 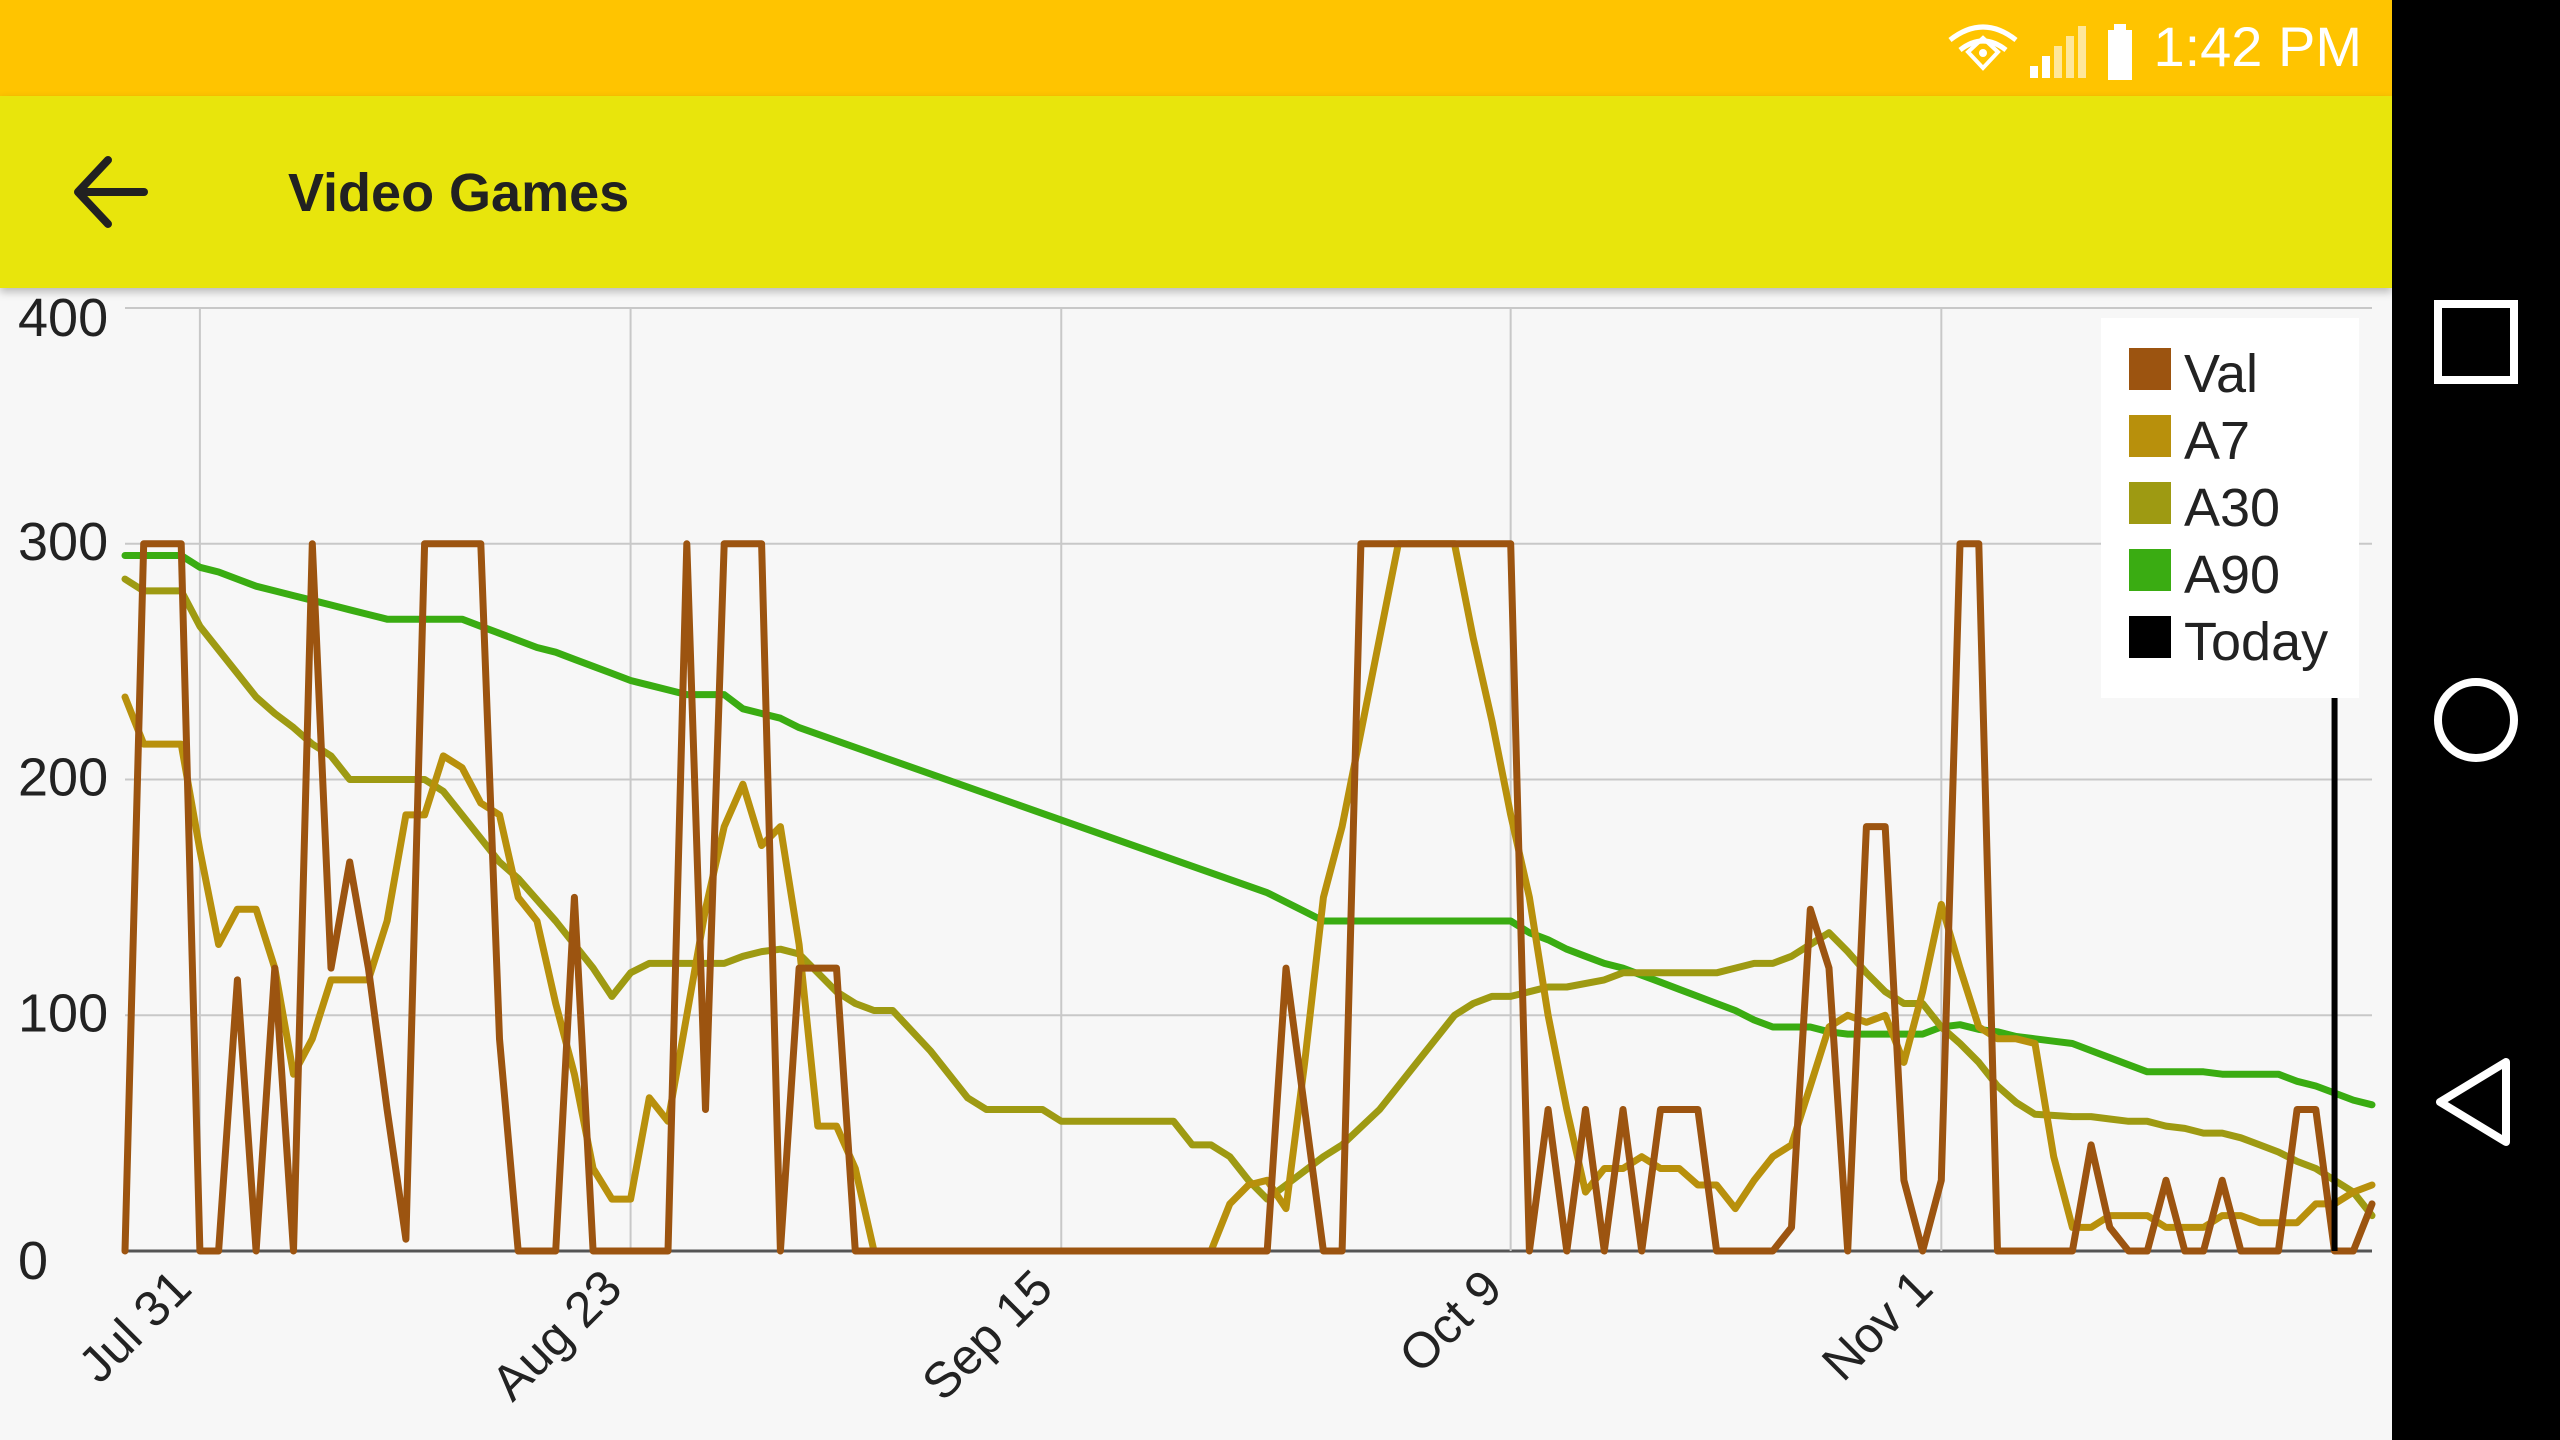 I want to click on status-bar: 1:42 PM, so click(x=1196, y=48).